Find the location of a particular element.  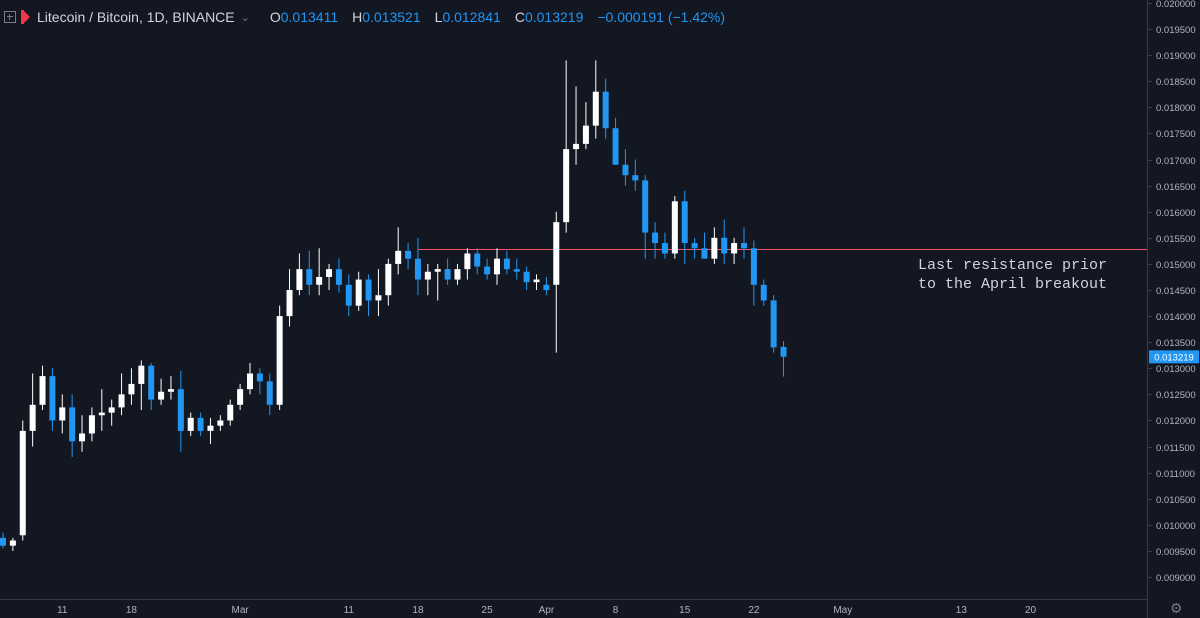

price-tick-label: 0.009500 is located at coordinates (1176, 552).